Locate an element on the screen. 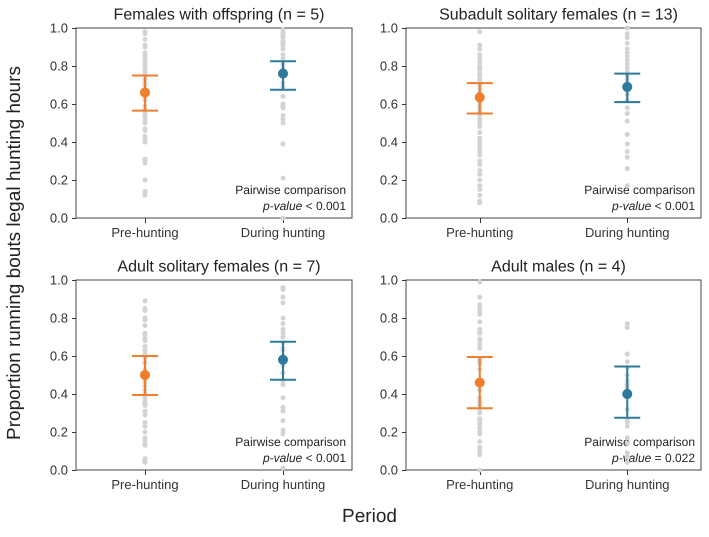 The width and height of the screenshot is (709, 537). chart-title: Adult males (n = 4) is located at coordinates (558, 267).